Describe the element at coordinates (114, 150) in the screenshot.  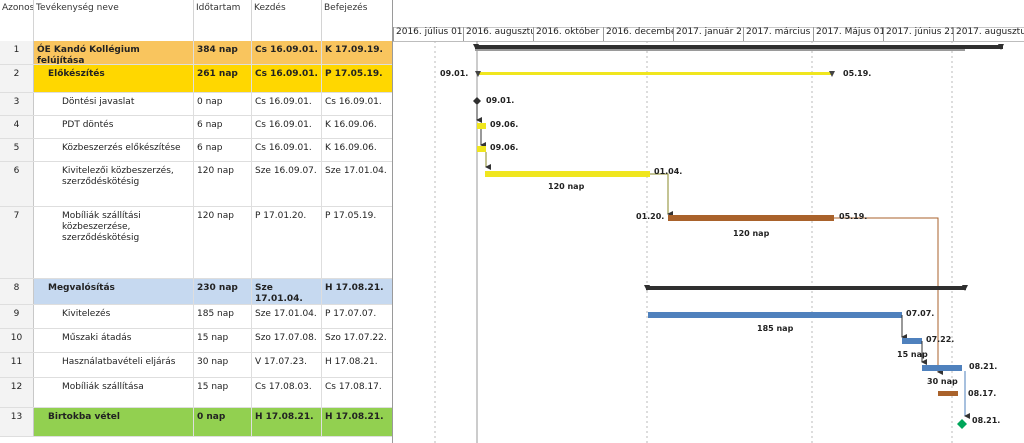
I see `task-name: Közbeszerzés előkészítése` at that location.